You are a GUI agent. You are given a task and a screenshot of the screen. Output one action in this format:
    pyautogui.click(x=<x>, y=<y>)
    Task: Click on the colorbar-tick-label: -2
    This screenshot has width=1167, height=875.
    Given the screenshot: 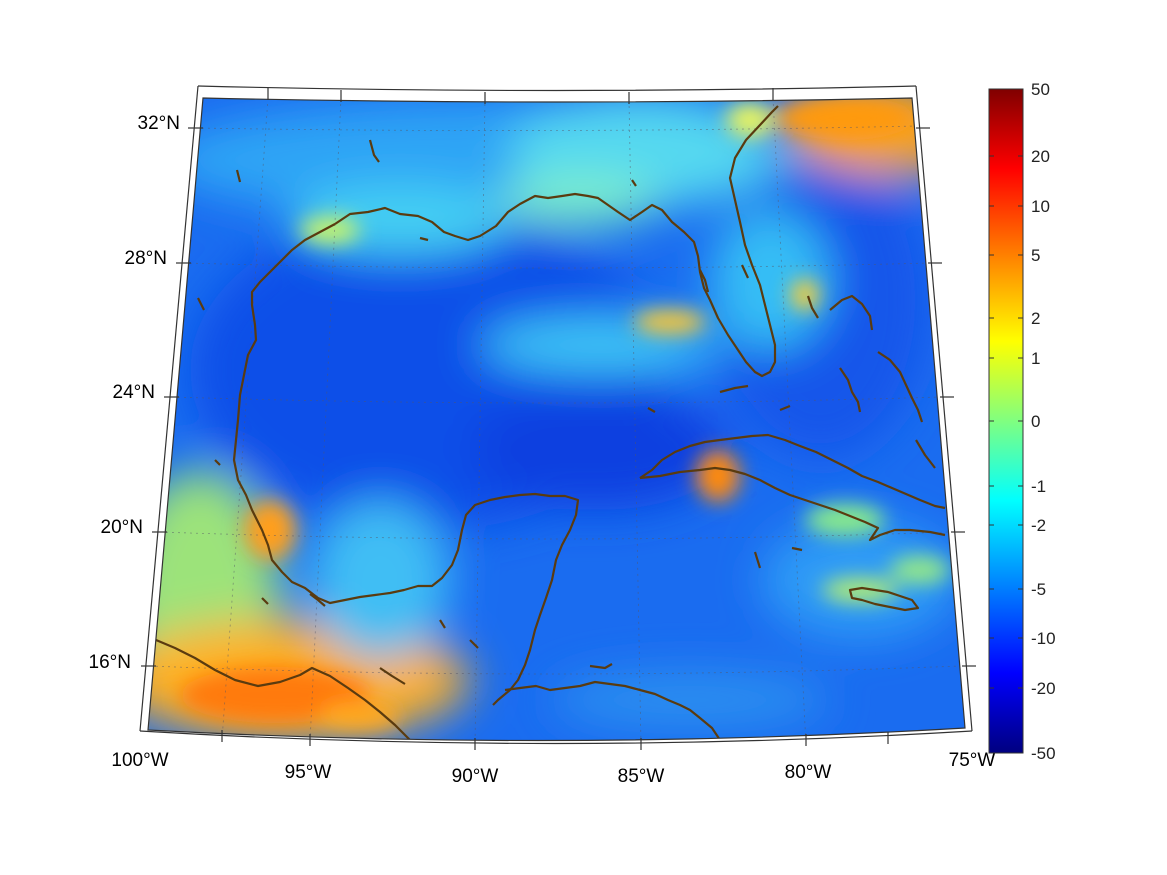 What is the action you would take?
    pyautogui.click(x=1038, y=525)
    